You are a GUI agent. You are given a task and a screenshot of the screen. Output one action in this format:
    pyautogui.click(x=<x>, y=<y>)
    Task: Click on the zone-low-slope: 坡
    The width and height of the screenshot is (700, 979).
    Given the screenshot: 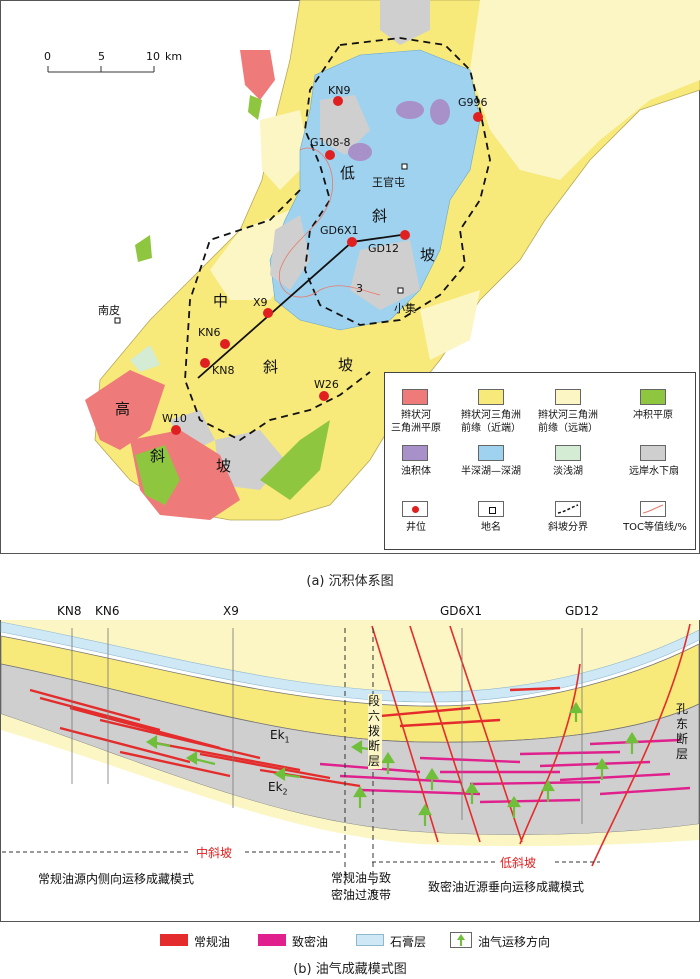 What is the action you would take?
    pyautogui.click(x=428, y=255)
    